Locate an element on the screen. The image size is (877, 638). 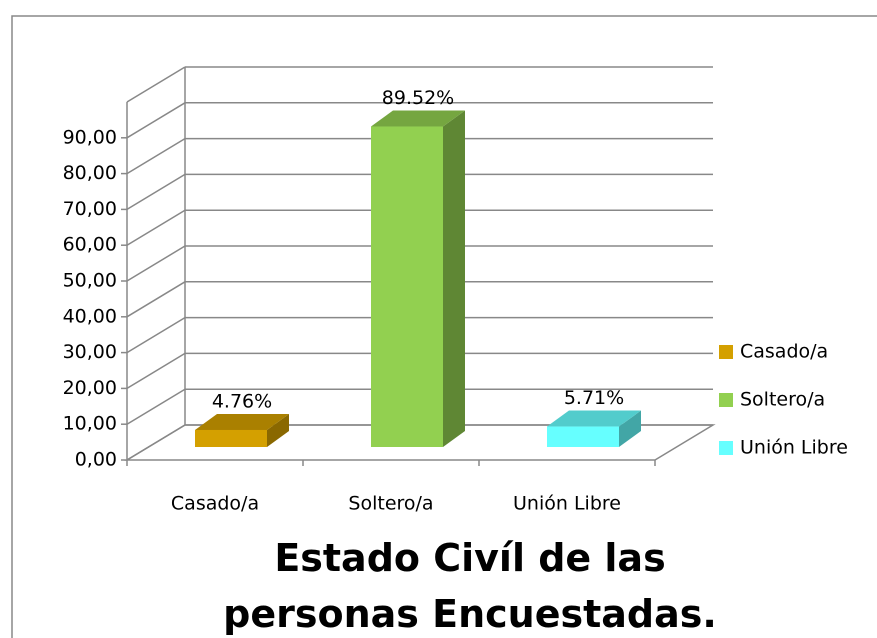
legend-label: Unión Libre is located at coordinates (794, 448).